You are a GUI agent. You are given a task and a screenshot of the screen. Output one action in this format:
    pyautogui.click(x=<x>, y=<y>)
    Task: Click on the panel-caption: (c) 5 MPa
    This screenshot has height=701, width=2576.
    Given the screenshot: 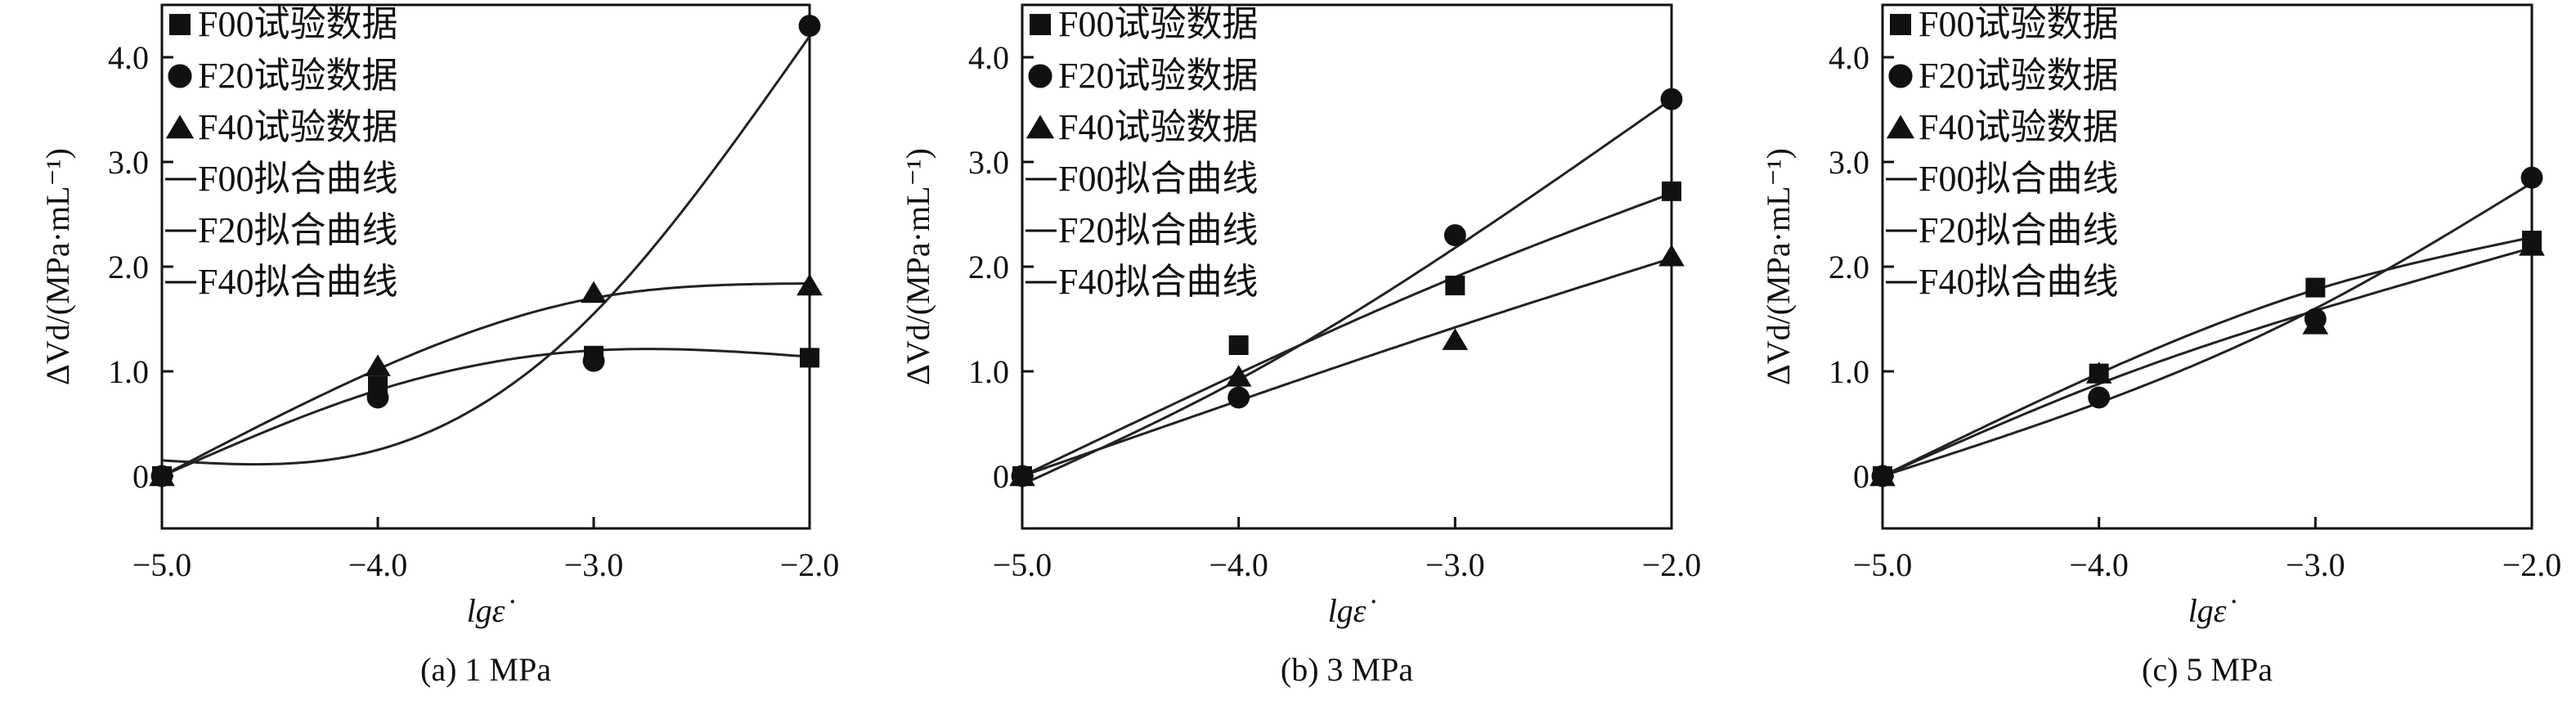 What is the action you would take?
    pyautogui.click(x=2207, y=669)
    